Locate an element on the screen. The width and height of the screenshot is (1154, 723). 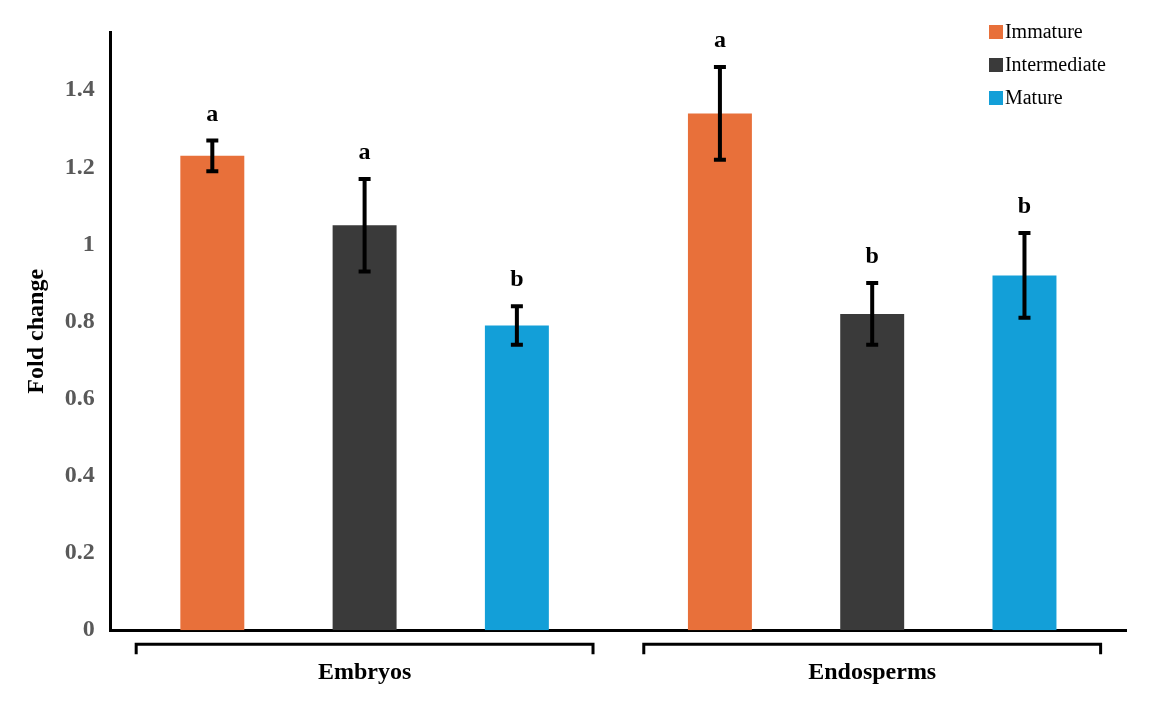
legend-label: Intermediate is located at coordinates (1055, 64).